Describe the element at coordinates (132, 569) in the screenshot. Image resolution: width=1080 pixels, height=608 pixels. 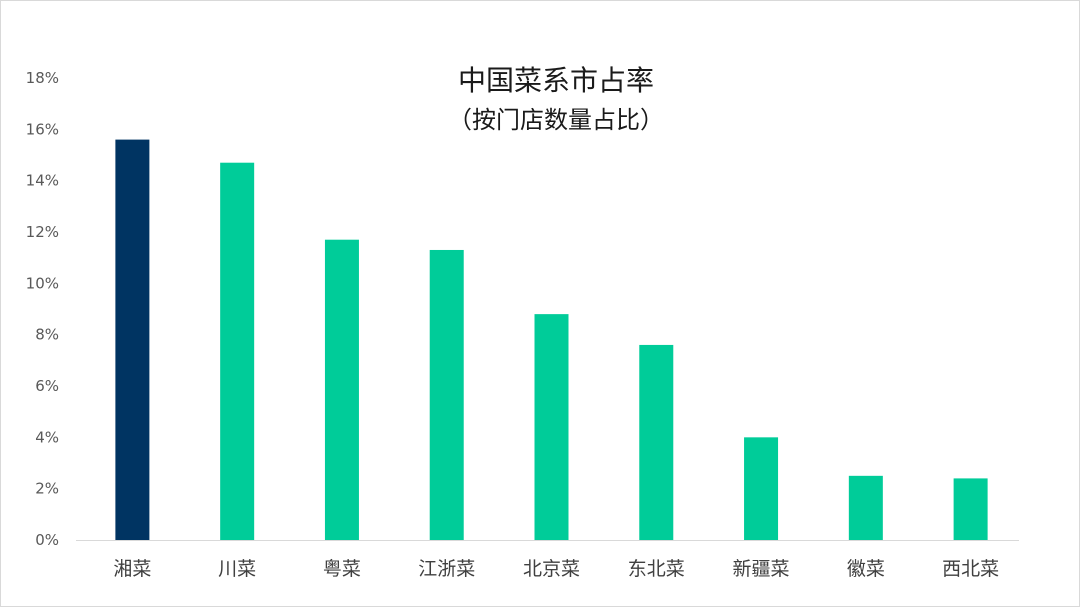
I see `x-tick-label: 湘菜` at that location.